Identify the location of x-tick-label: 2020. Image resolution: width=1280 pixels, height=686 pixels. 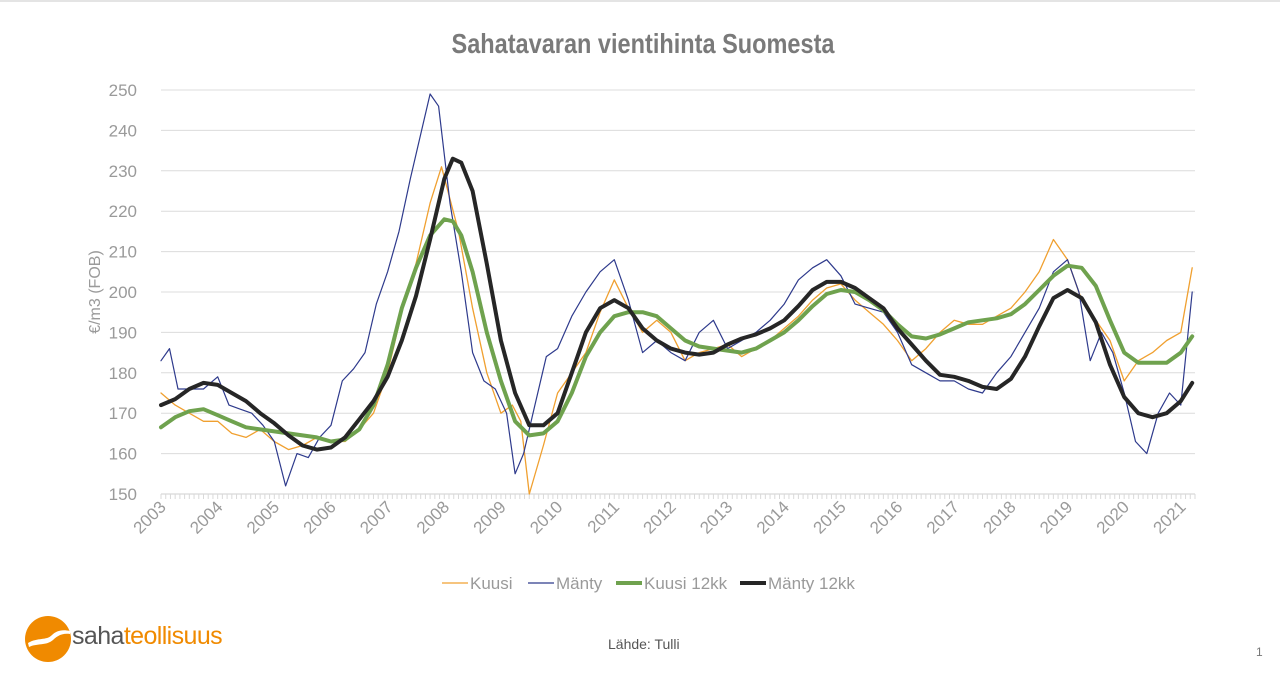
(1113, 517).